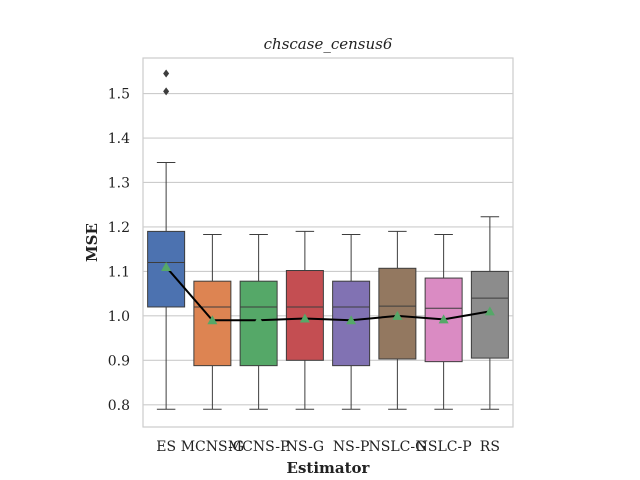 The image size is (640, 480). What do you see at coordinates (119, 183) in the screenshot?
I see `y-tick-label: 1.3` at bounding box center [119, 183].